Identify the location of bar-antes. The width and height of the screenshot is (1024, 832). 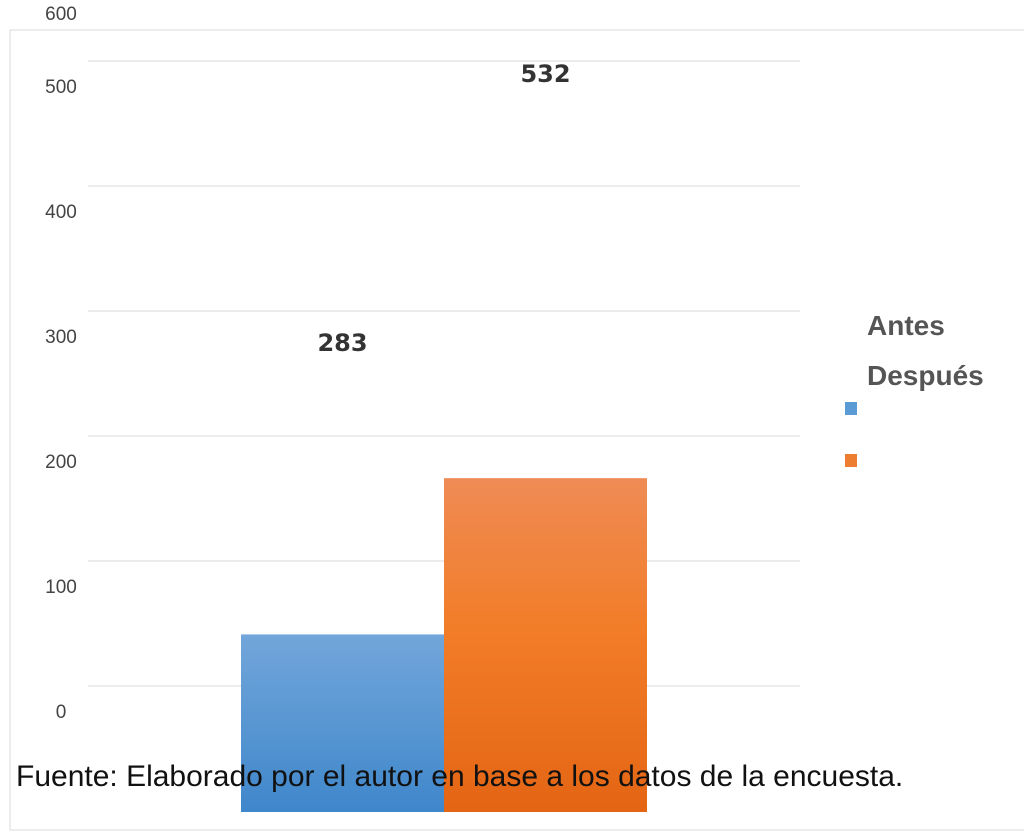
(342, 723).